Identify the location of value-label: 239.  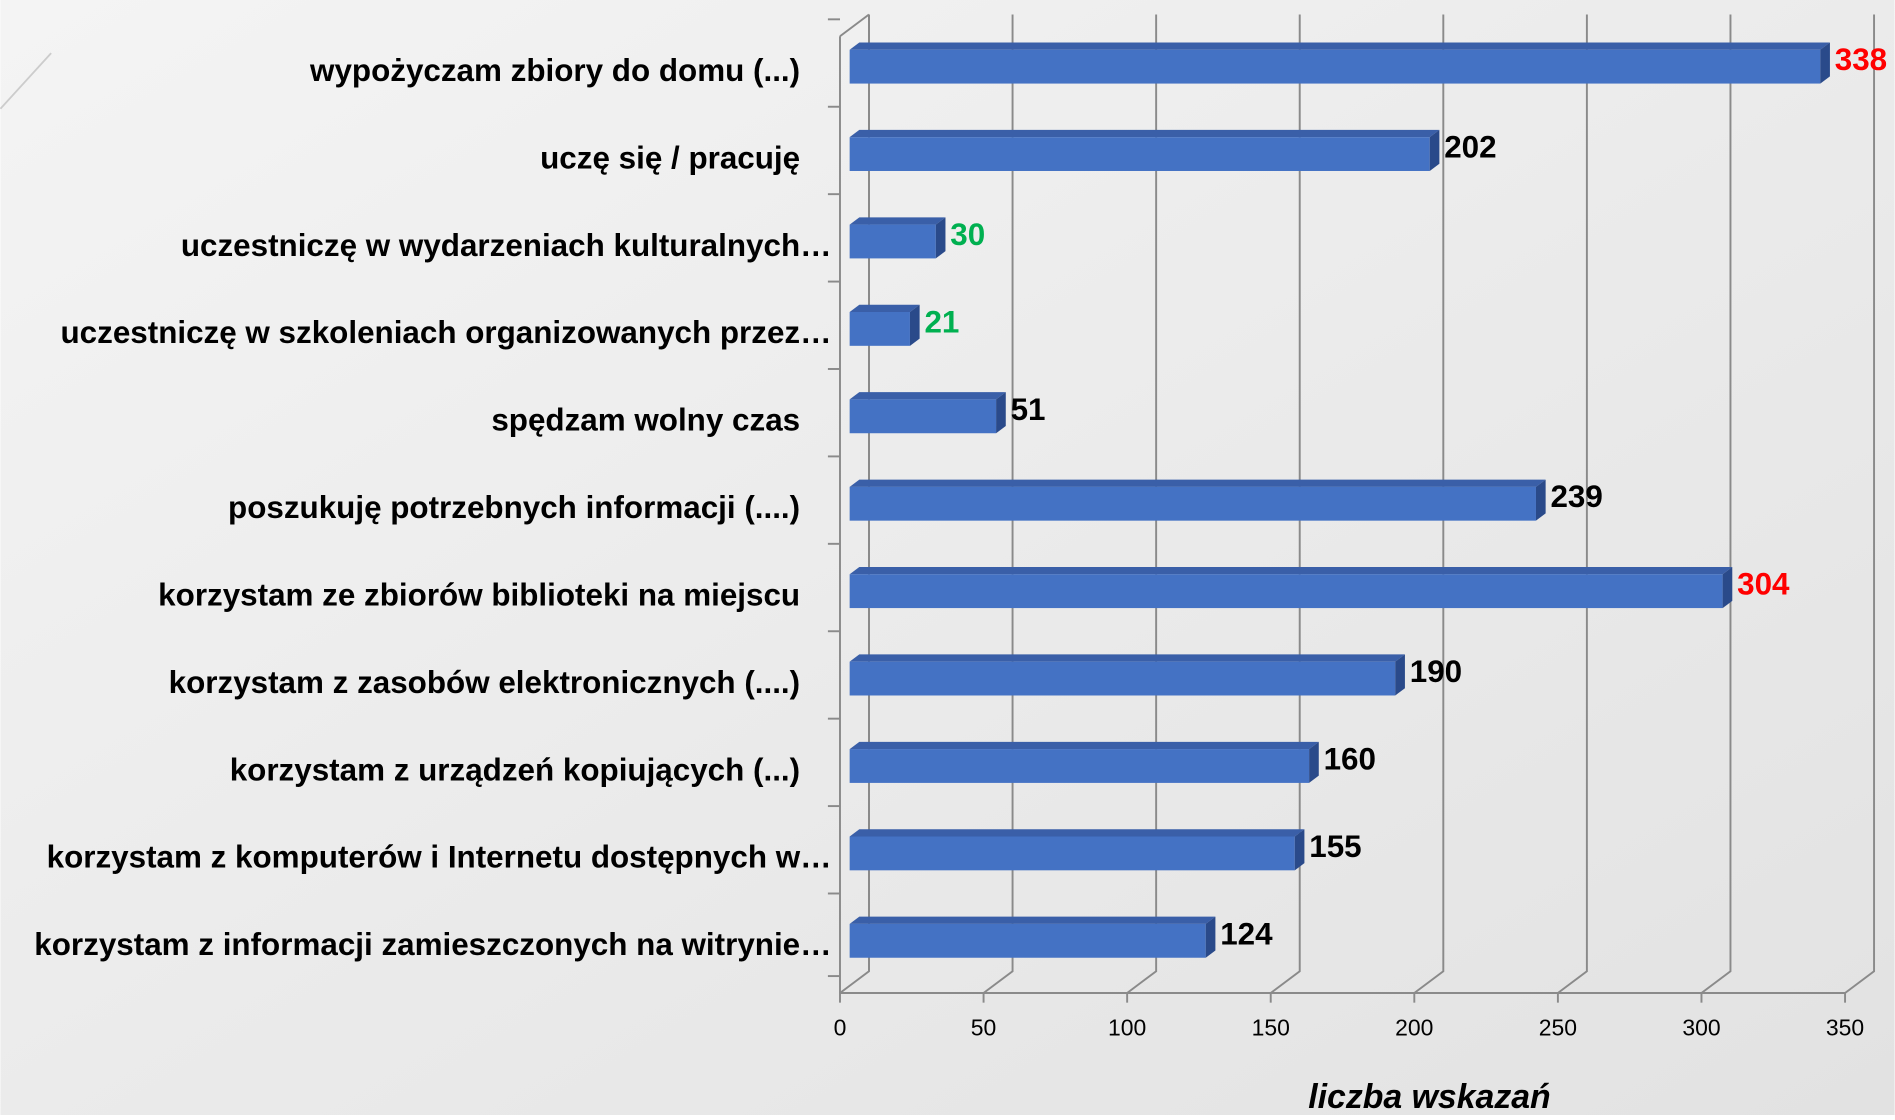
(1576, 496).